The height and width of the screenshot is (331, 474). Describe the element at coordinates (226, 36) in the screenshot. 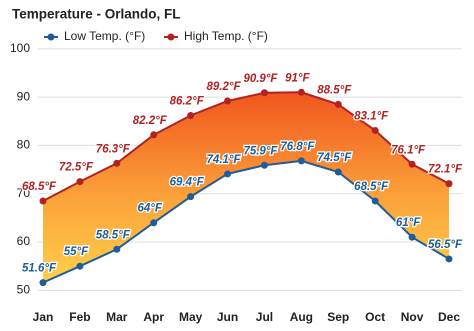

I see `legend-label: High Temp. (°F)` at that location.